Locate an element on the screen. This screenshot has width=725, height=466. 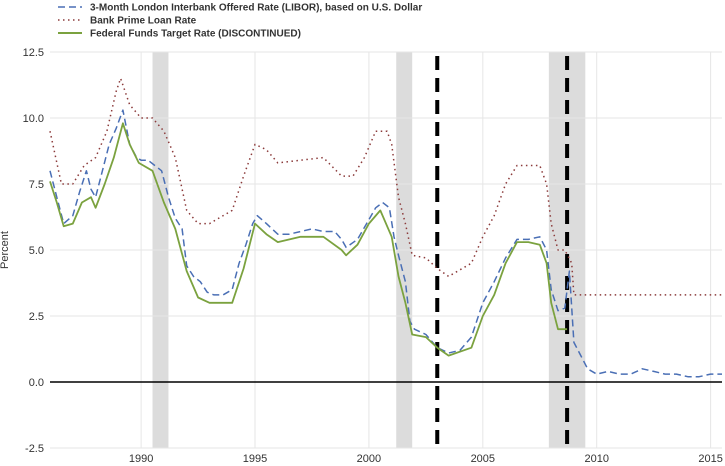
legend-entry-2: Federal Funds Target Rate (DISCONTINUED) is located at coordinates (195, 34).